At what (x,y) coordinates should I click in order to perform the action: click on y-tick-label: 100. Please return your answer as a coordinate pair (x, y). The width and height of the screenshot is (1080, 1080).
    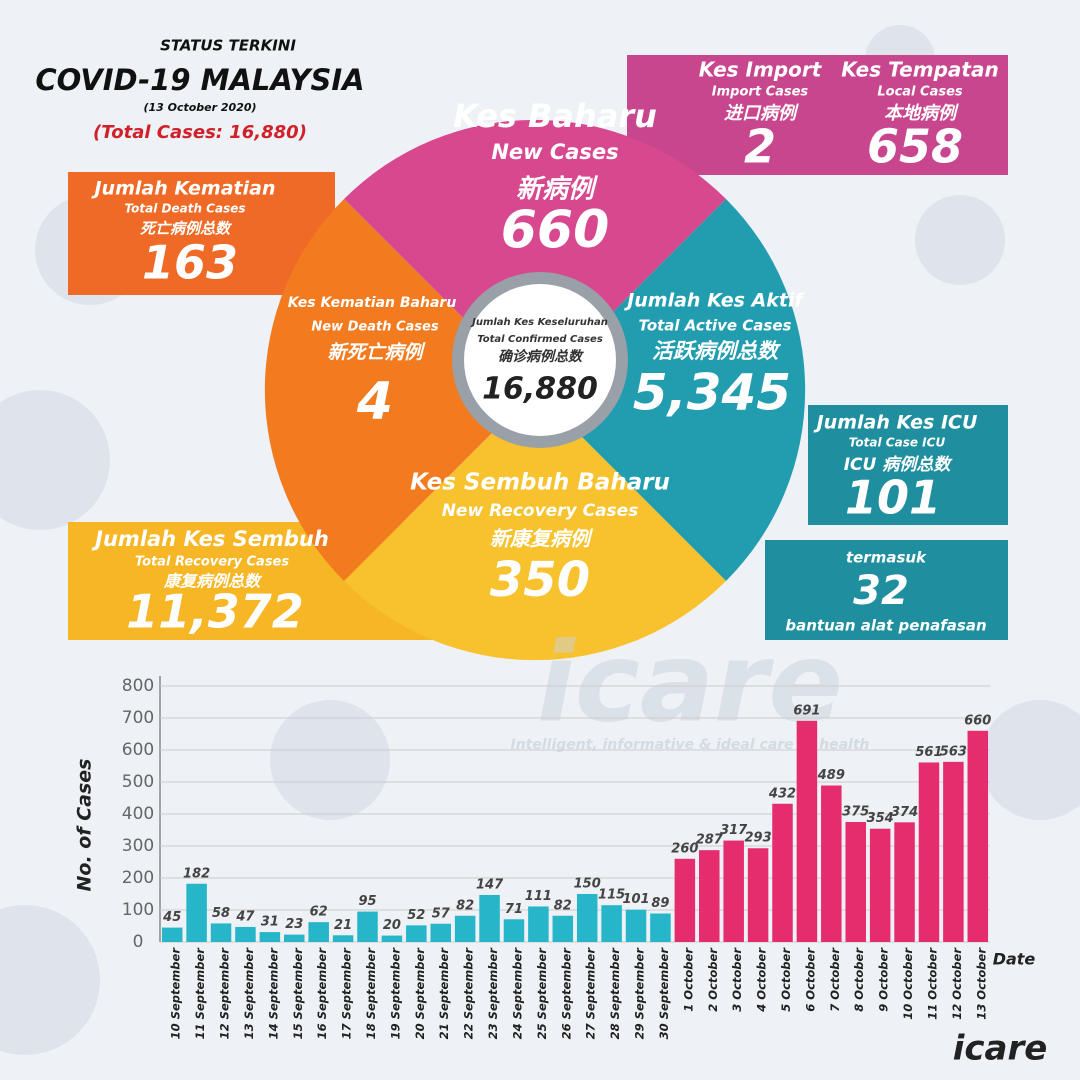
    Looking at the image, I should click on (138, 910).